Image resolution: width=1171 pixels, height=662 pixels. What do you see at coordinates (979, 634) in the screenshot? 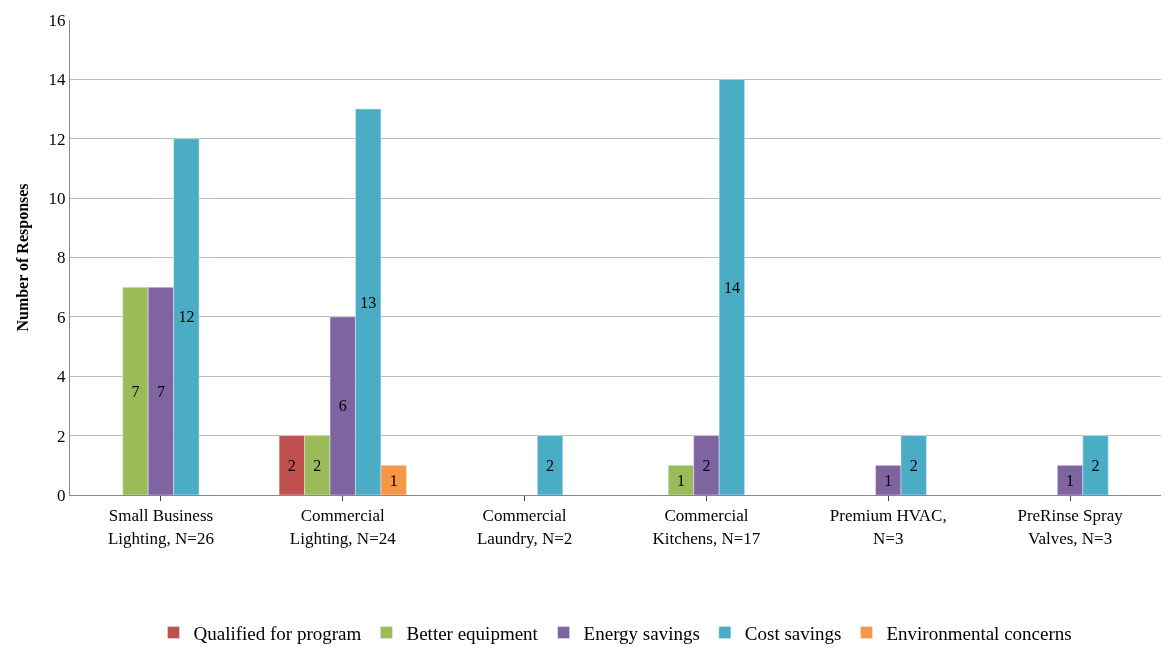
I see `legend-label: Environmental concerns` at bounding box center [979, 634].